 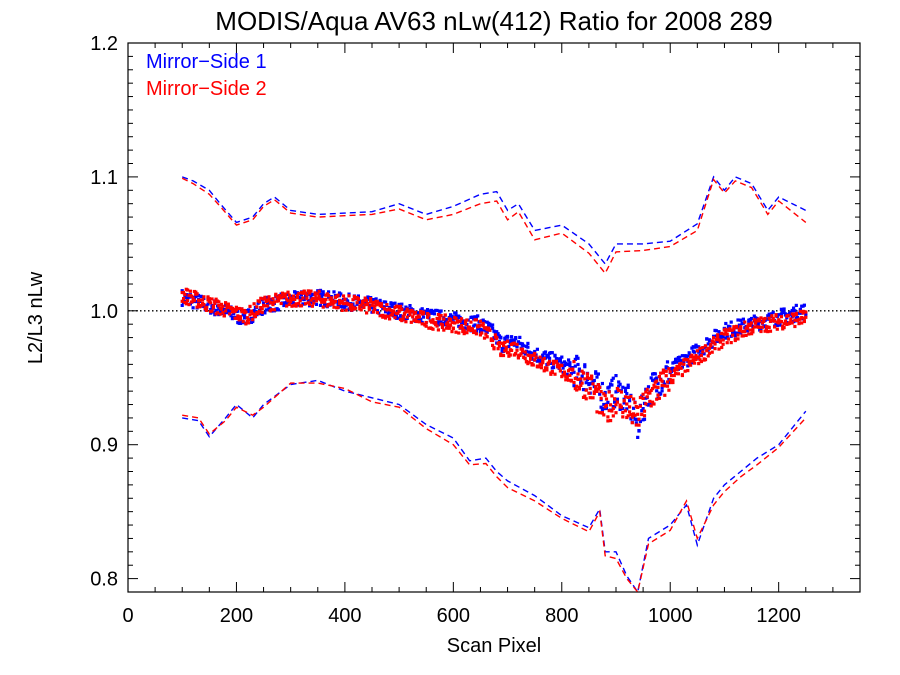 What do you see at coordinates (104, 312) in the screenshot?
I see `y-tick-label: 1.0` at bounding box center [104, 312].